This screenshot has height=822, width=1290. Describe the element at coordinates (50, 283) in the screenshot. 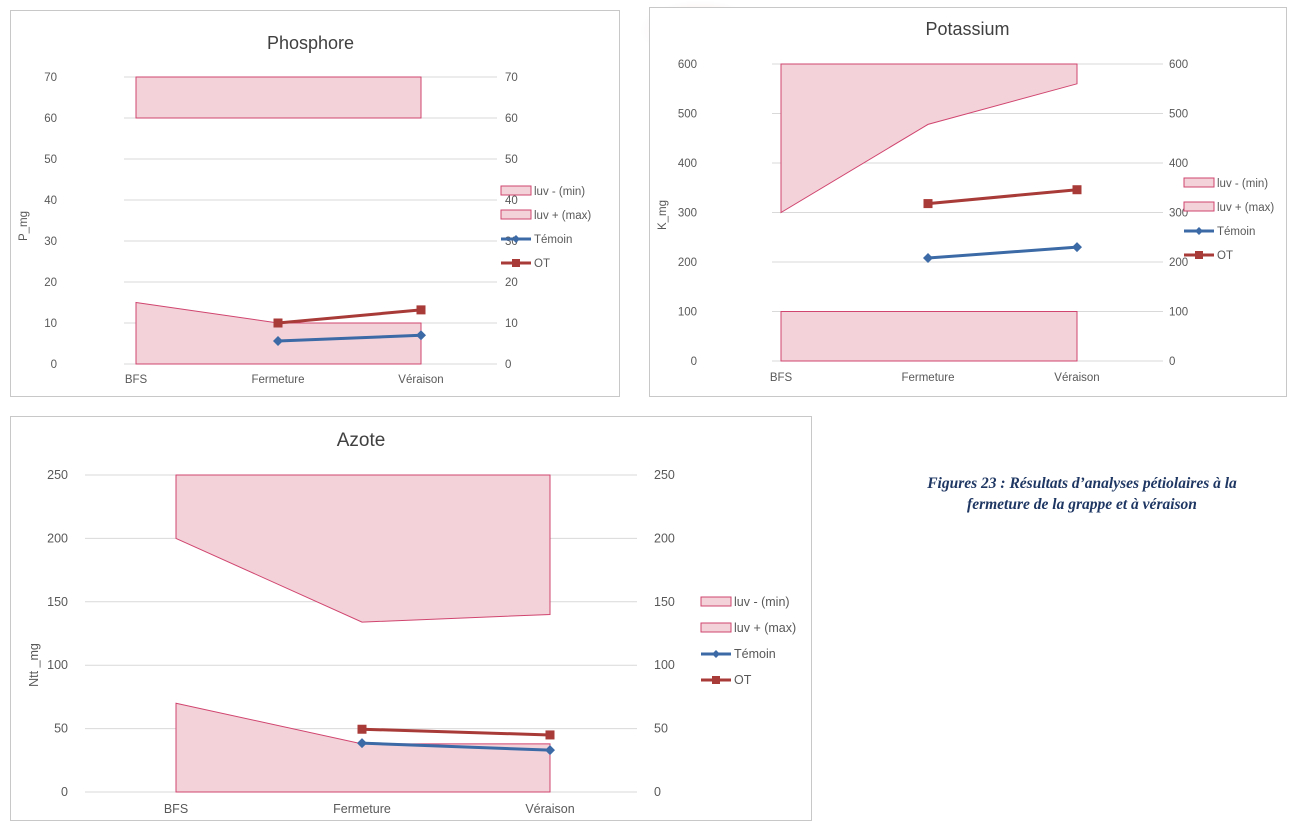

I see `y-tick-label-left: 20` at that location.